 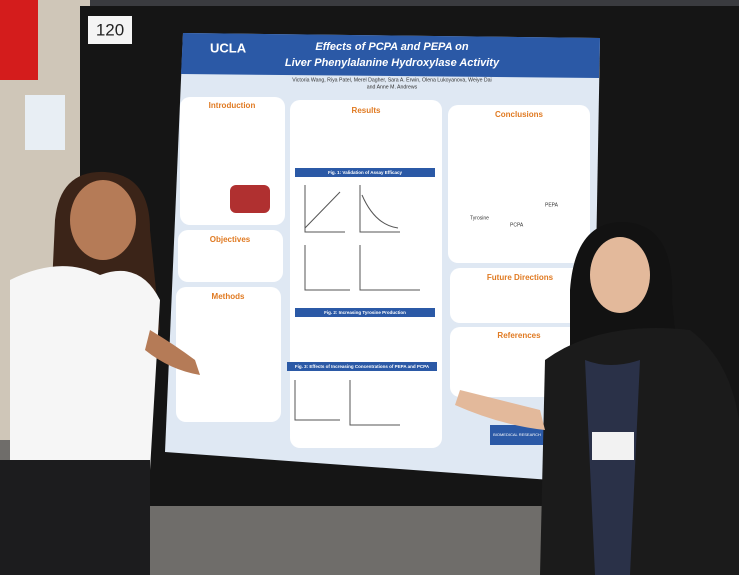 I want to click on section-heading: Future Directions, so click(x=520, y=277).